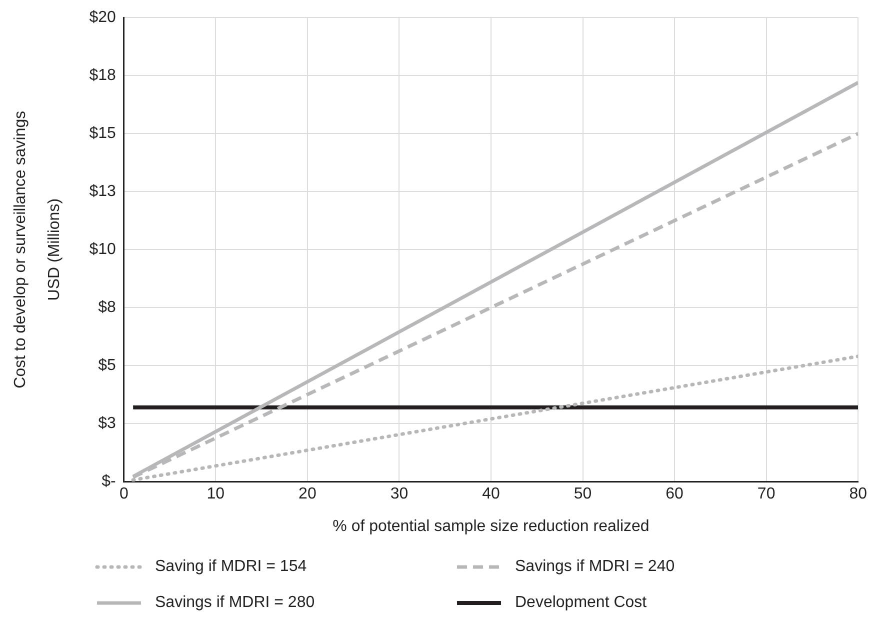  What do you see at coordinates (766, 494) in the screenshot?
I see `x-tick-label: 70` at bounding box center [766, 494].